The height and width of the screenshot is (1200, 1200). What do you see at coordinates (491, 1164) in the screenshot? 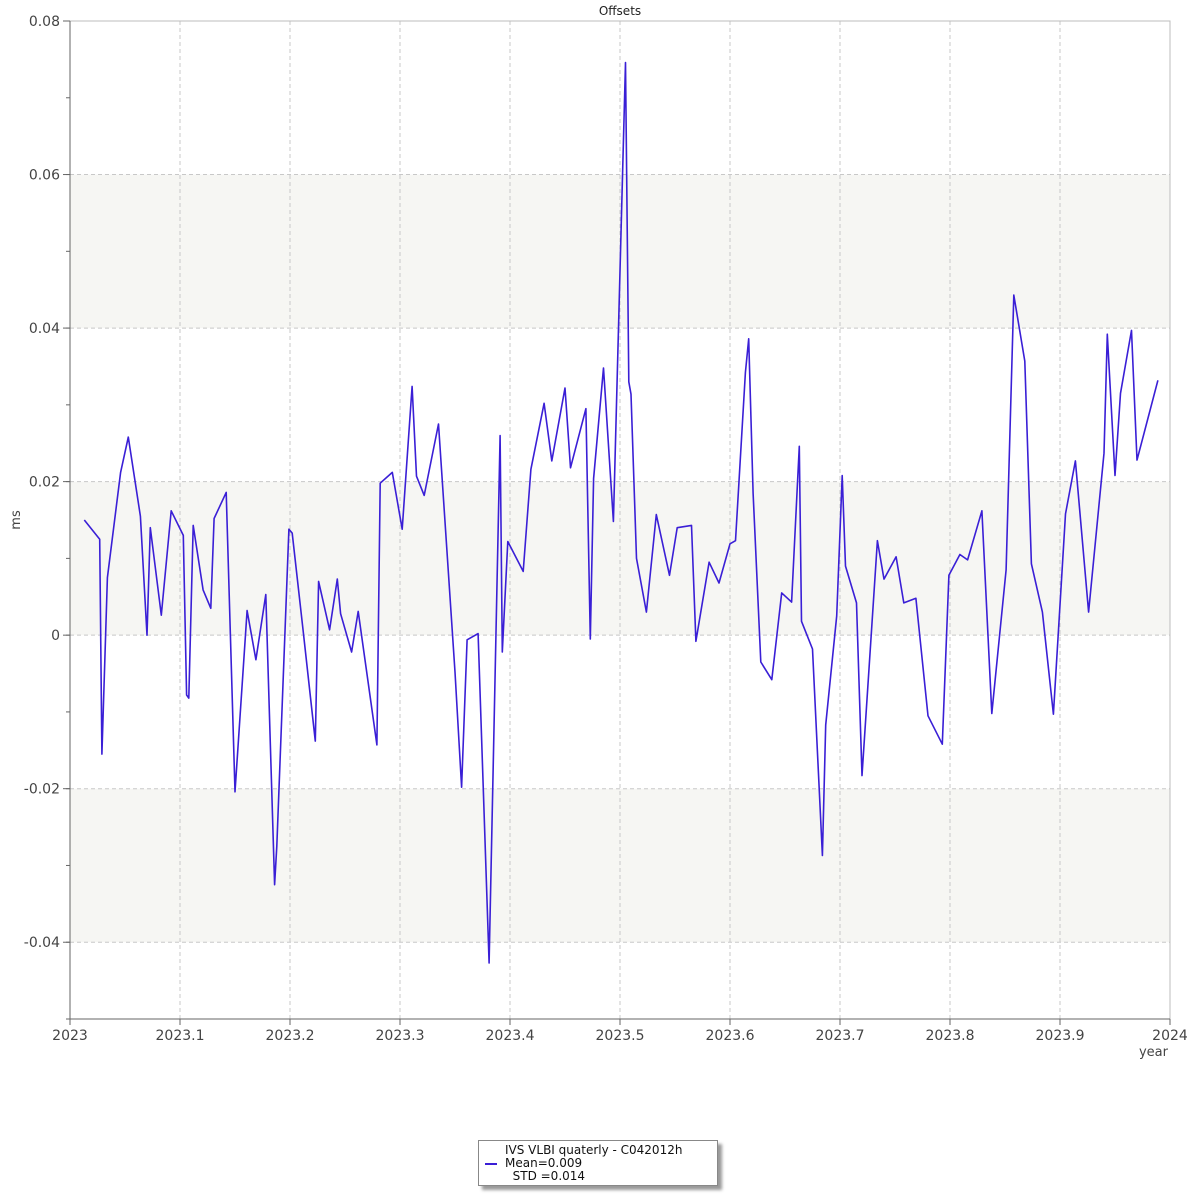
I see `legend-swatch-icon` at bounding box center [491, 1164].